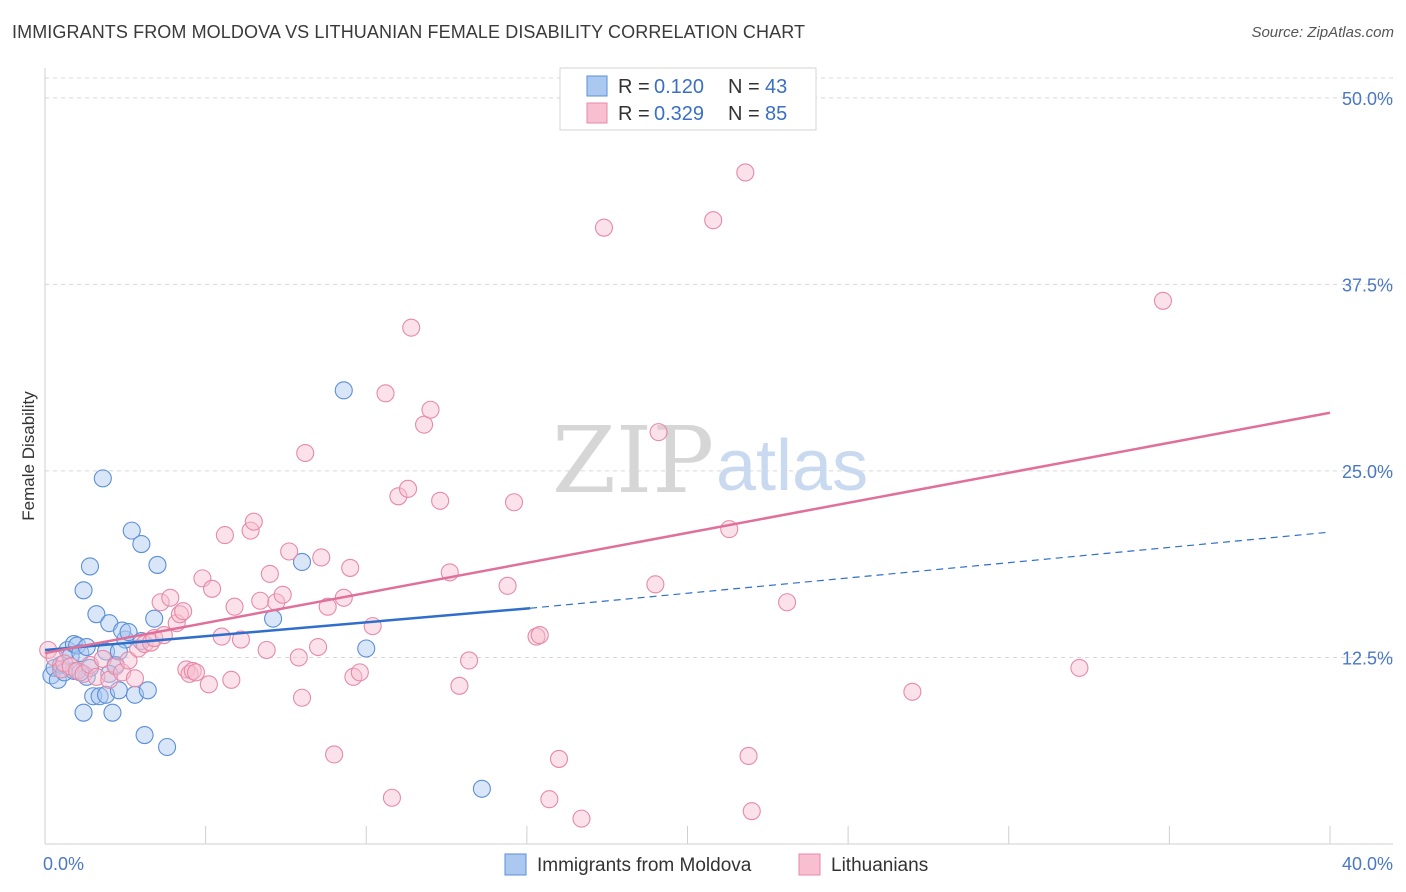 The width and height of the screenshot is (1406, 892). Describe the element at coordinates (1322, 32) in the screenshot. I see `chart-source: Source: ZipAtlas.com` at that location.